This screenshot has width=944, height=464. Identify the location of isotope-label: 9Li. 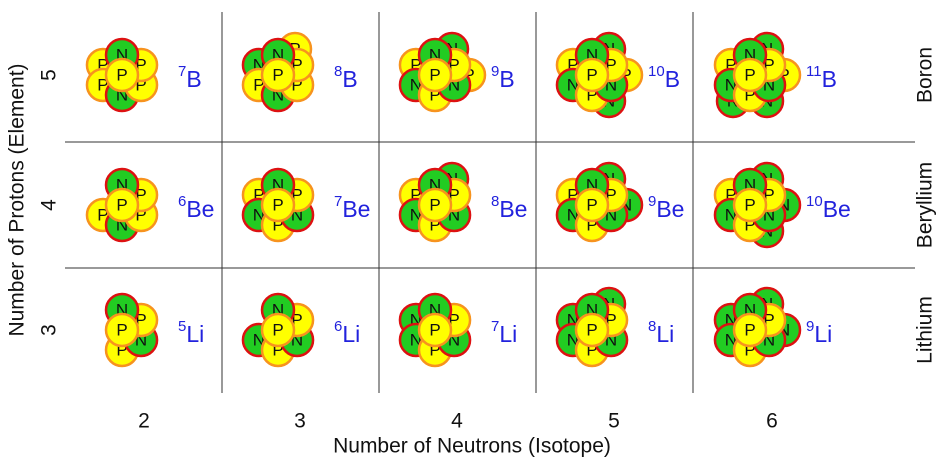
(819, 332).